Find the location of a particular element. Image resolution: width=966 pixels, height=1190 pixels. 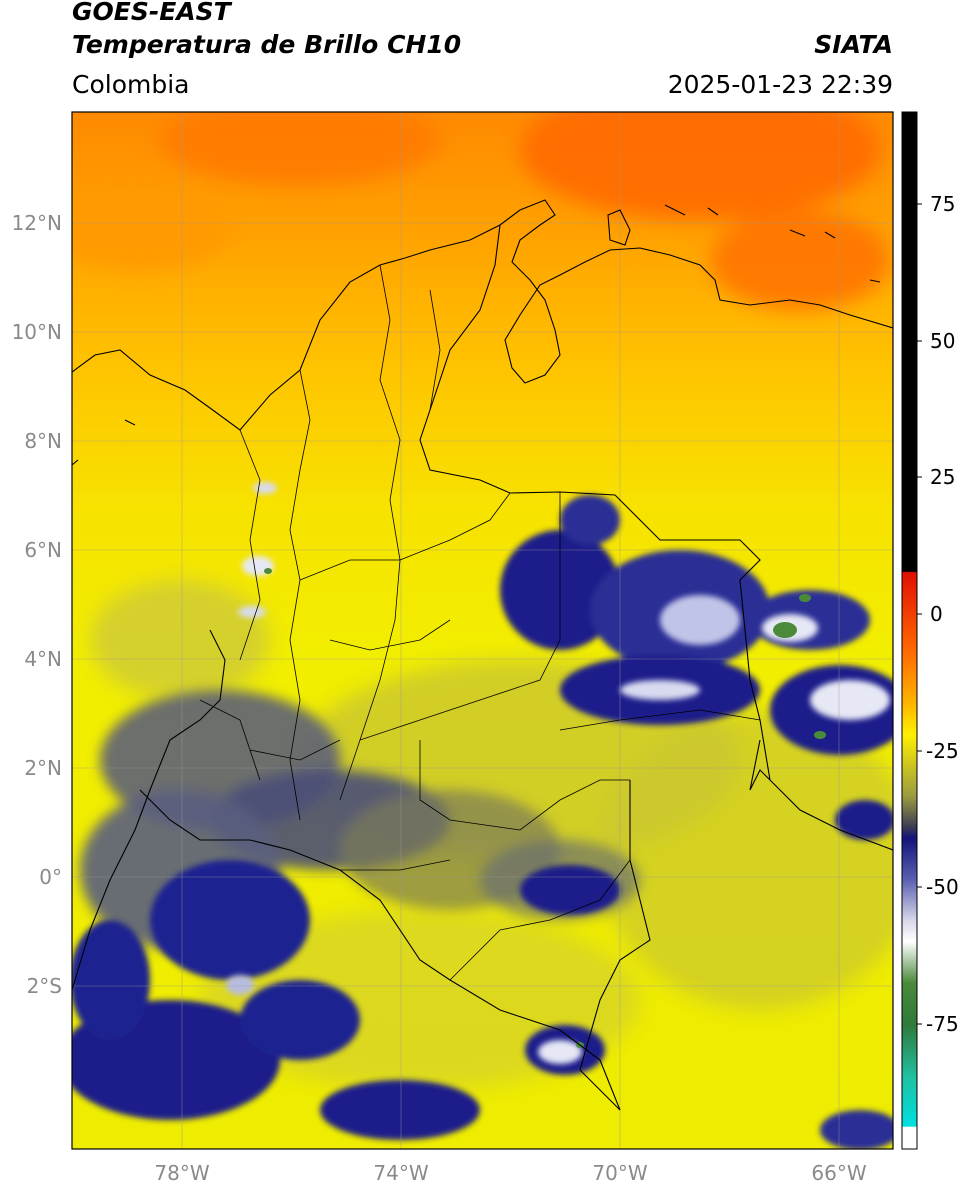

lon-tick-label: 70°W is located at coordinates (619, 1173).